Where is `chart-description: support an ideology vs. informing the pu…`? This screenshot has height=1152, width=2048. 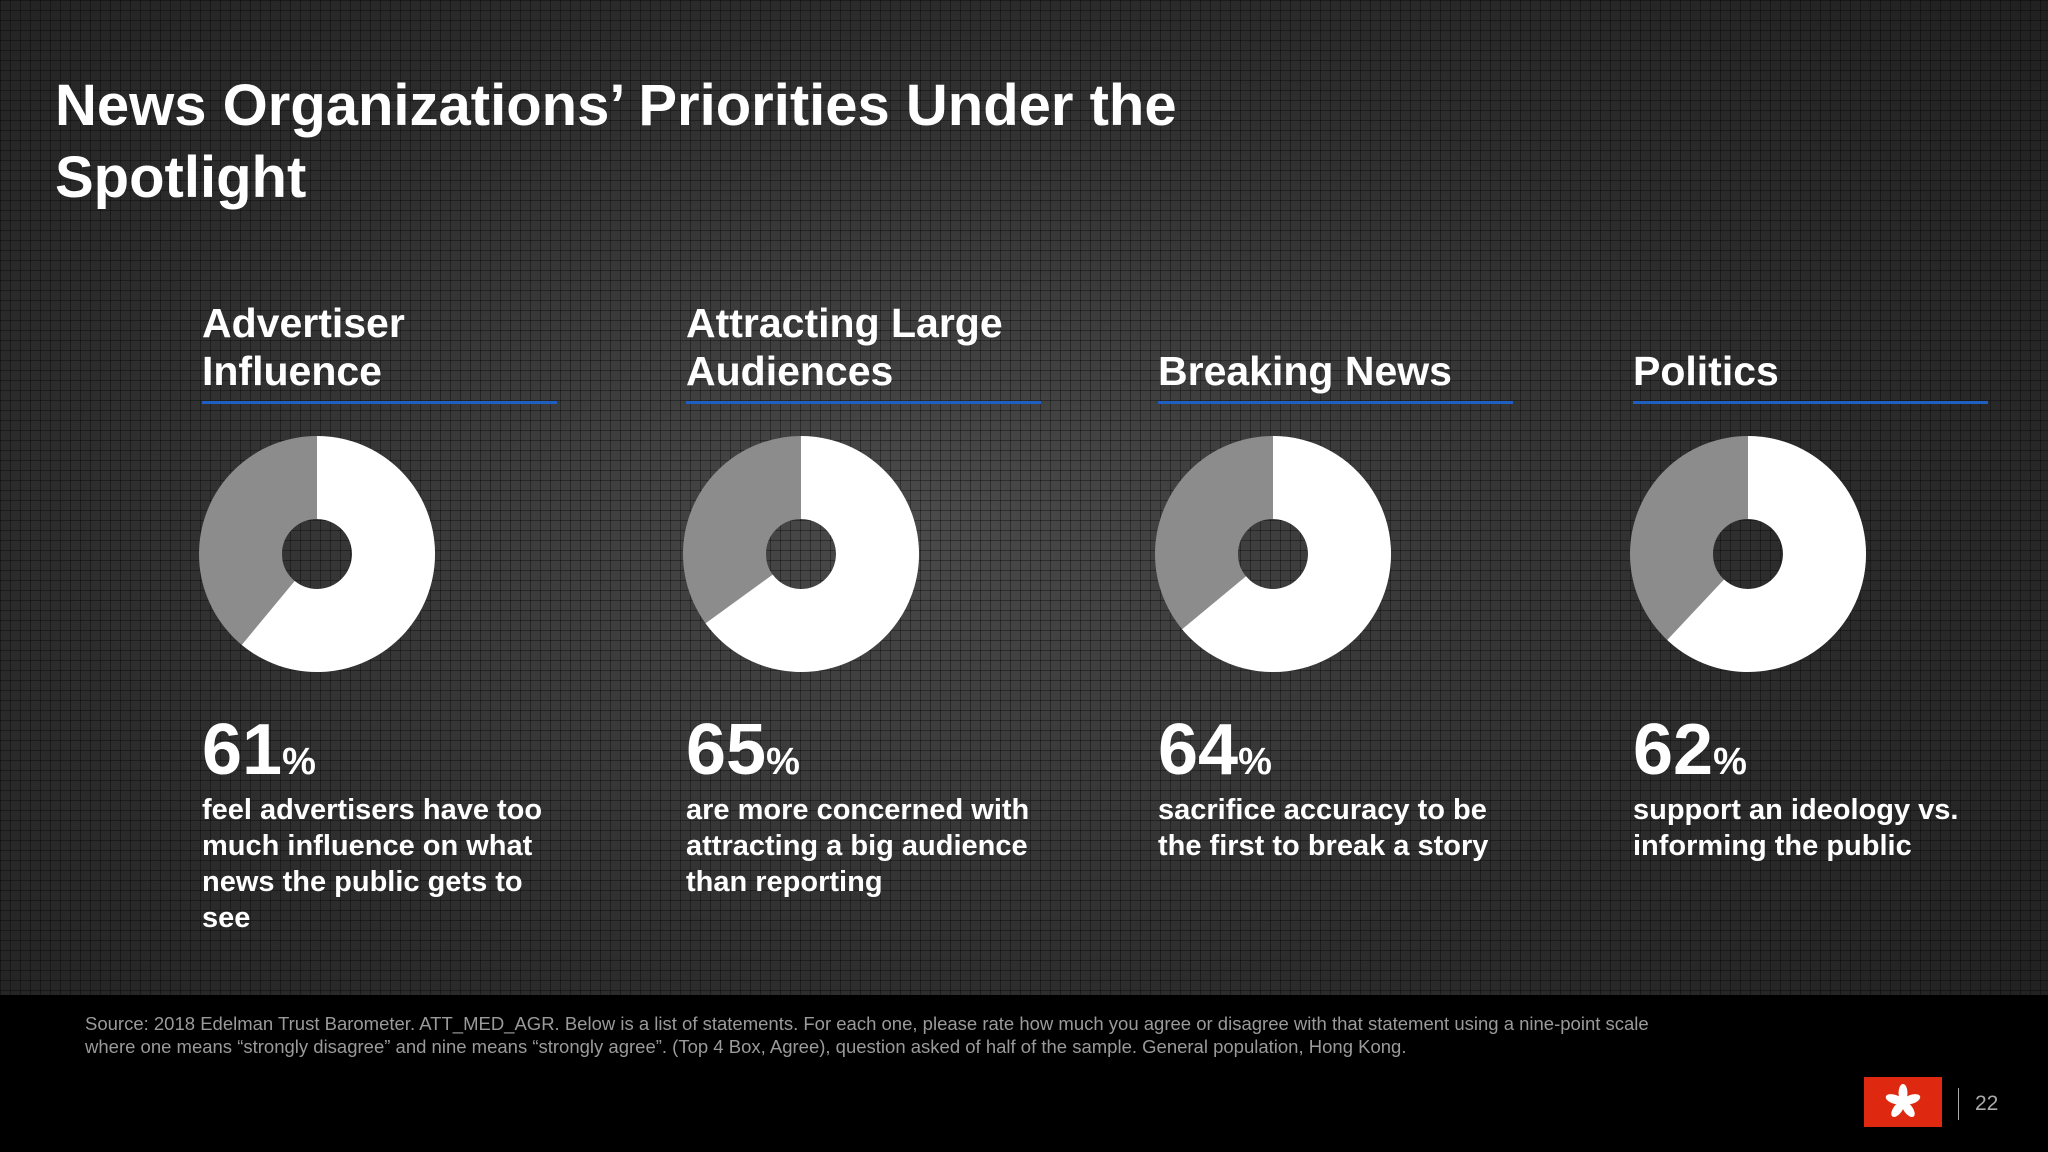
chart-description: support an ideology vs. informing the pu… is located at coordinates (1796, 828).